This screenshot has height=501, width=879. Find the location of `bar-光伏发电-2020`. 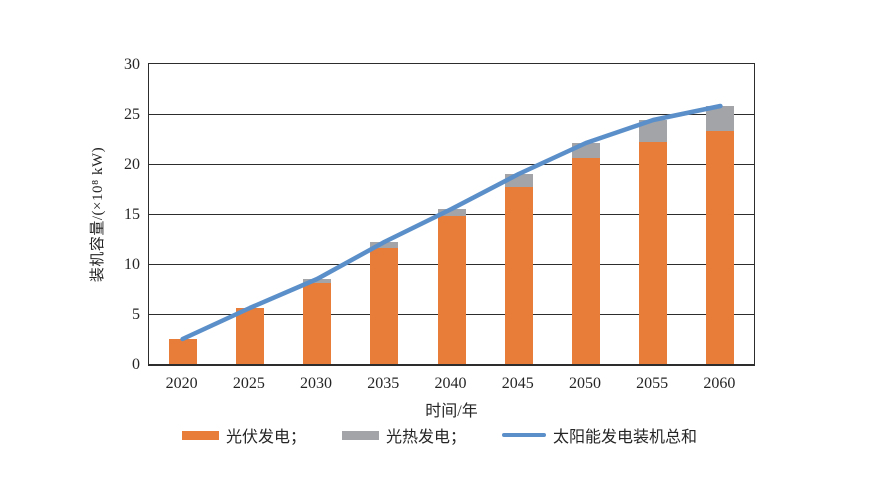

bar-光伏发电-2020 is located at coordinates (182, 351).